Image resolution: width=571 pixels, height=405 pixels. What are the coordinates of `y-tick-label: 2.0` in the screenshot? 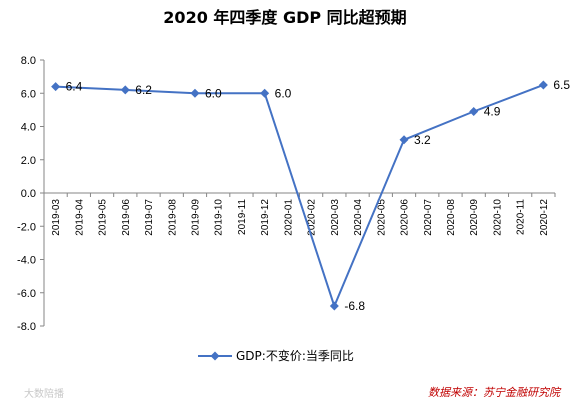 It's located at (28, 161).